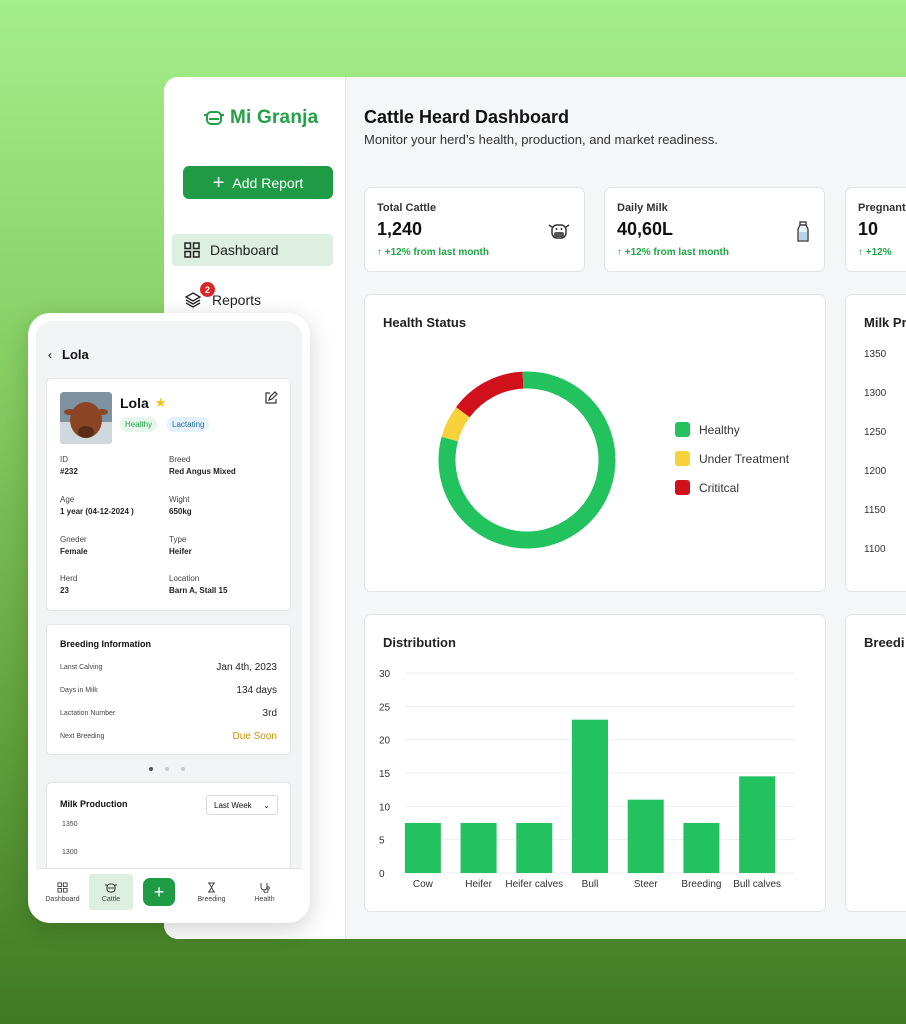 Image resolution: width=906 pixels, height=1024 pixels. I want to click on mobile-title: Lola, so click(75, 354).